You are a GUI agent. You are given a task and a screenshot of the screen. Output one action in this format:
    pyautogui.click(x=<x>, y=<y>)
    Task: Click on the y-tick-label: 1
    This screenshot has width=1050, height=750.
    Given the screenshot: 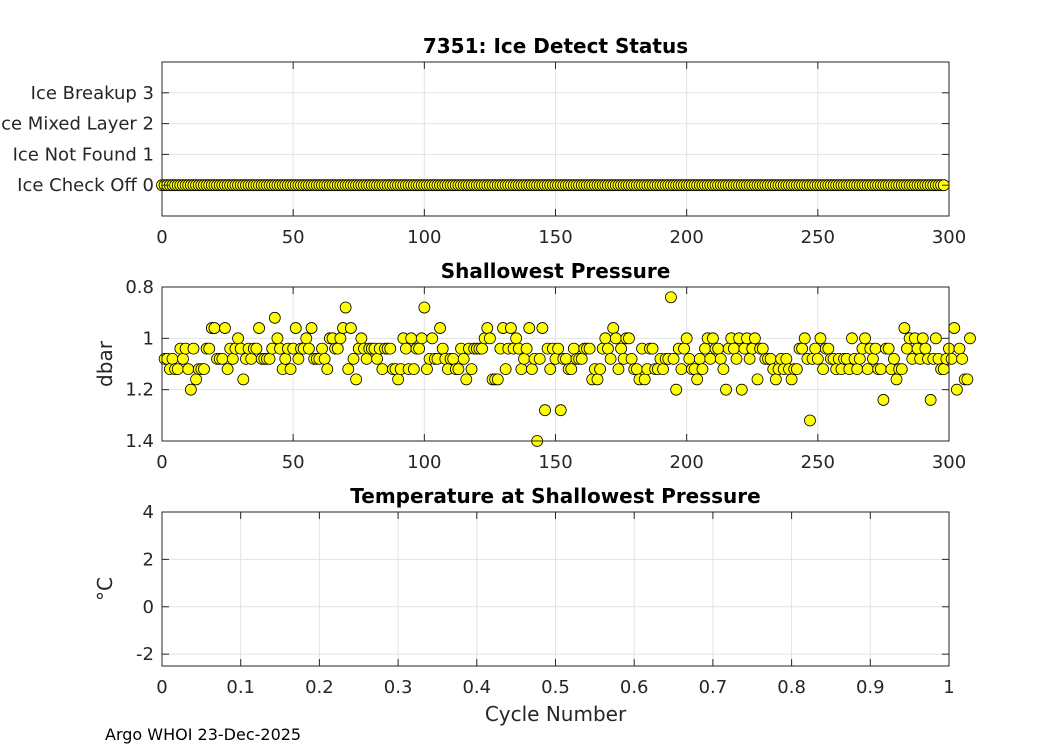 What is the action you would take?
    pyautogui.click(x=148, y=338)
    